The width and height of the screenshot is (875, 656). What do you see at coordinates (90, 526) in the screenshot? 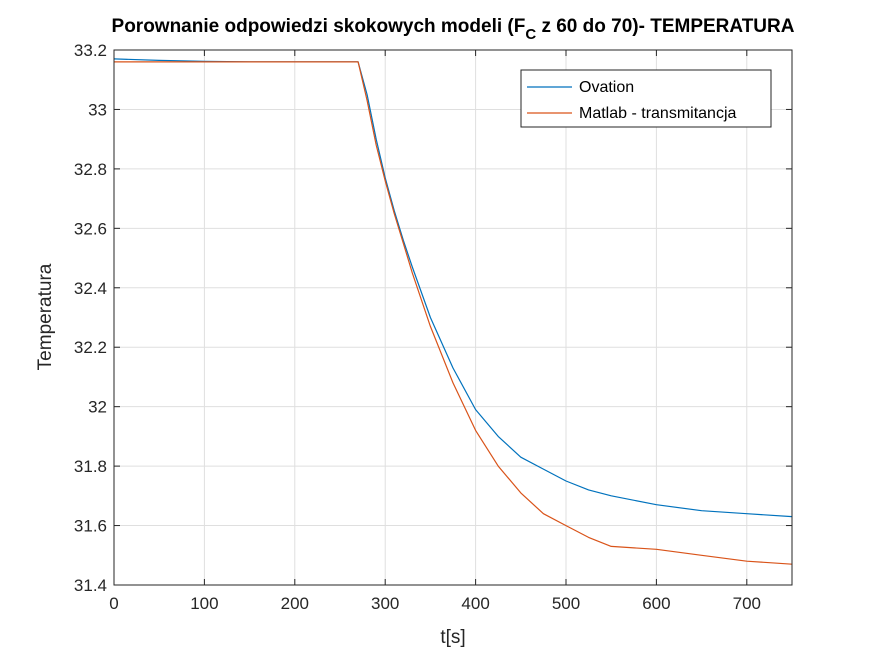
I see `y-tick-label: 31.6` at bounding box center [90, 526].